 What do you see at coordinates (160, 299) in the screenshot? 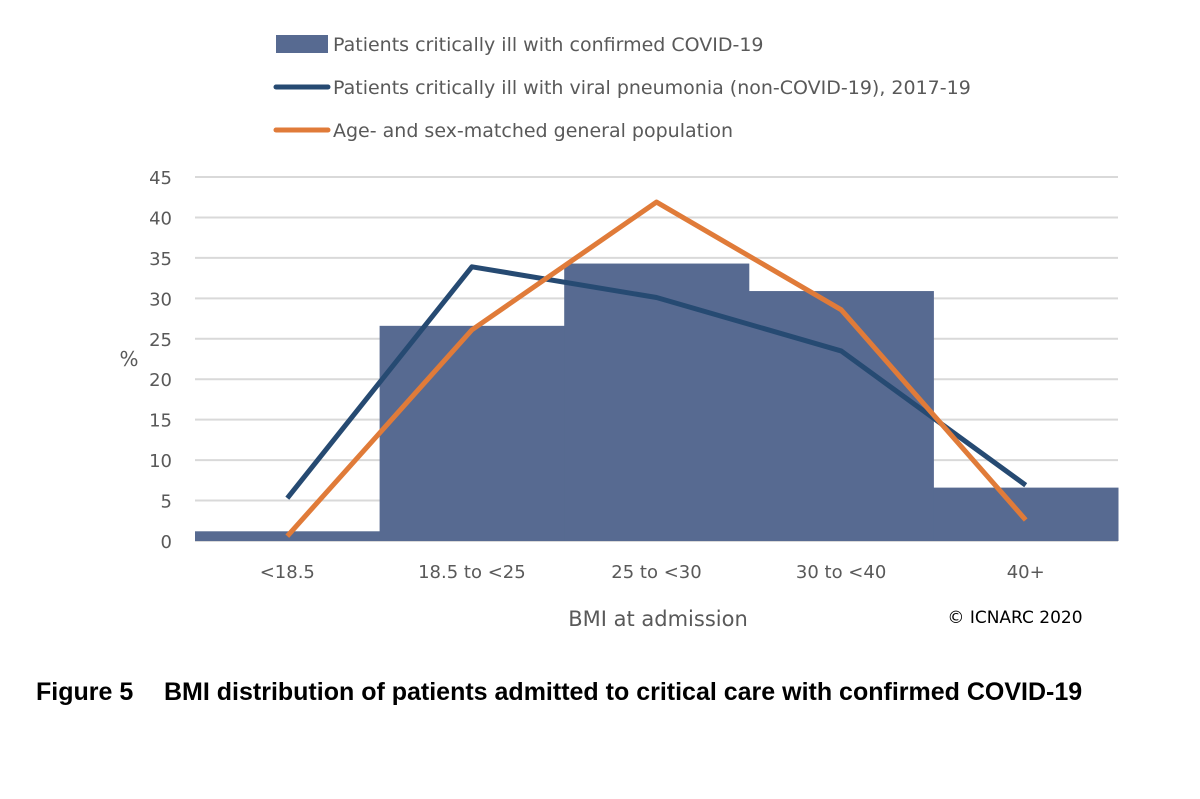
I see `y-tick-label: 30` at bounding box center [160, 299].